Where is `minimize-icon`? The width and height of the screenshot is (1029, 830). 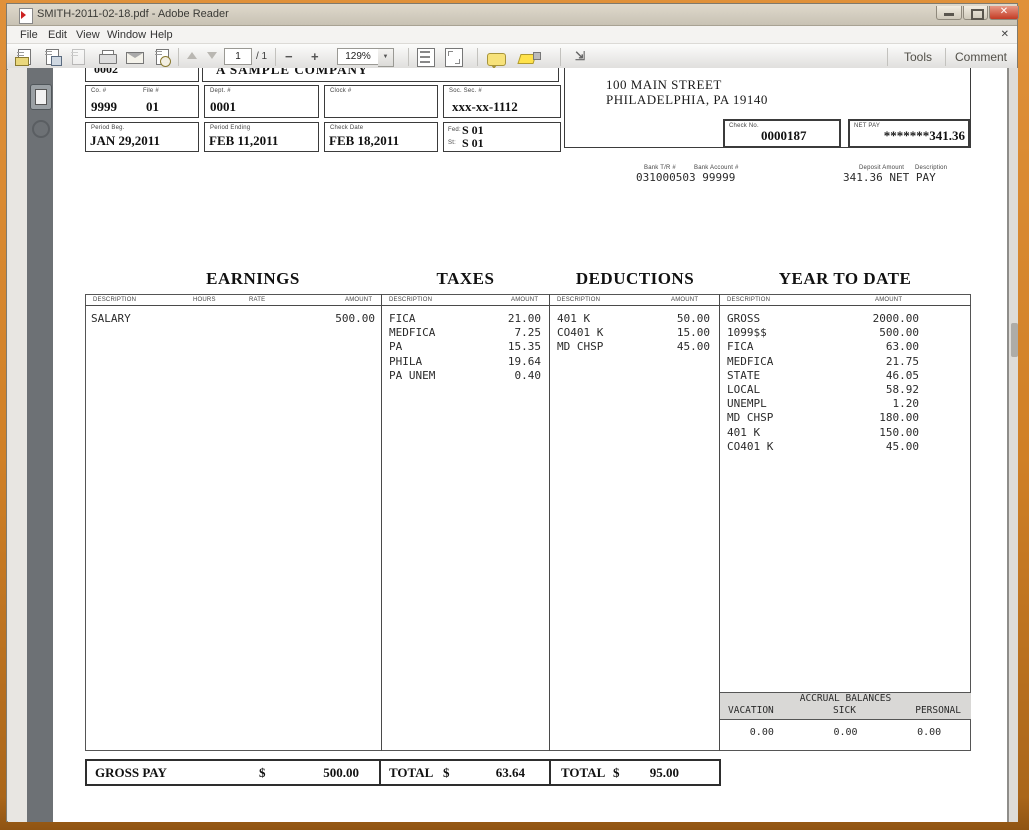 minimize-icon is located at coordinates (949, 14).